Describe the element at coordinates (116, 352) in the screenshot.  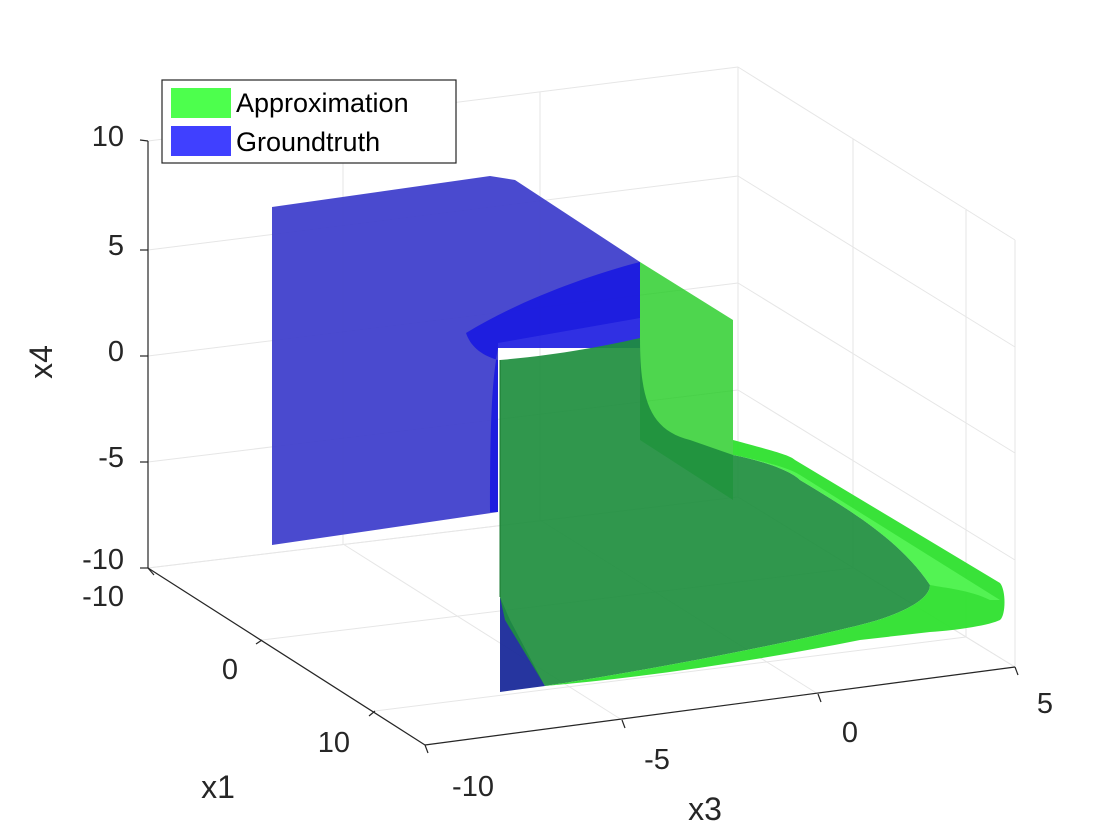
I see `x4-tick-label: 0` at that location.